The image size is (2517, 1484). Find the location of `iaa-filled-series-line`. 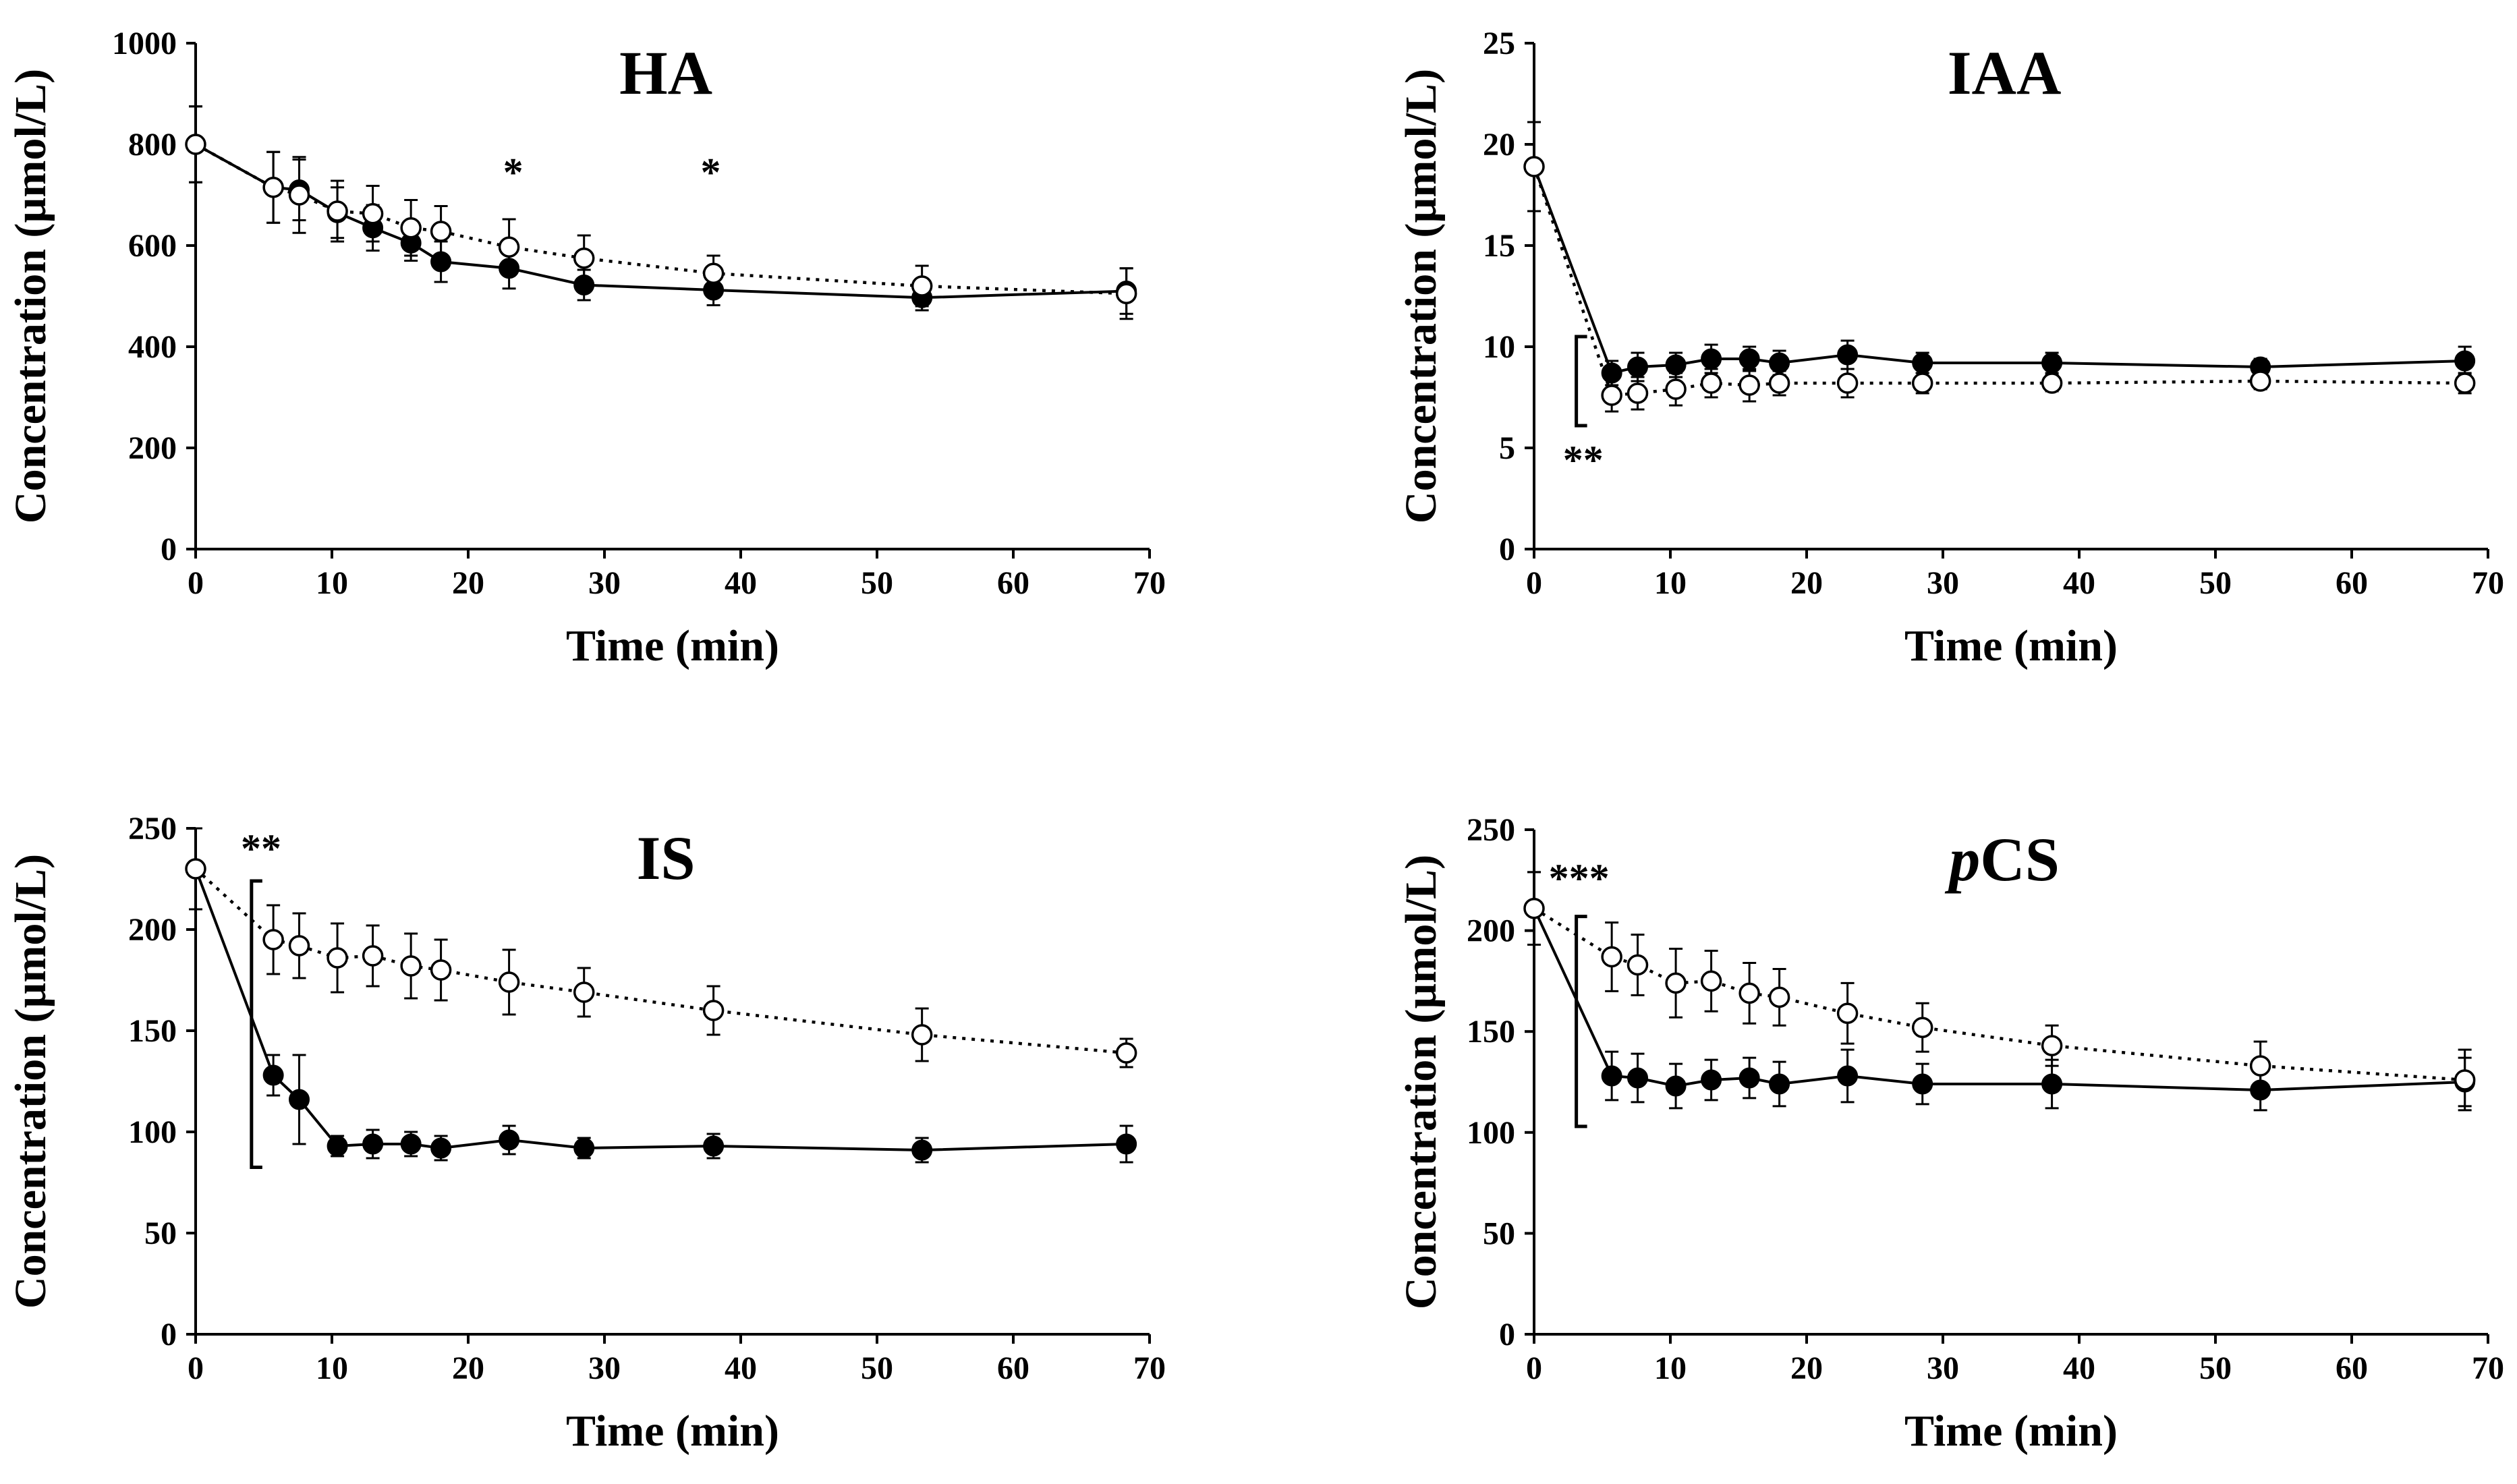

iaa-filled-series-line is located at coordinates (1999, 271).